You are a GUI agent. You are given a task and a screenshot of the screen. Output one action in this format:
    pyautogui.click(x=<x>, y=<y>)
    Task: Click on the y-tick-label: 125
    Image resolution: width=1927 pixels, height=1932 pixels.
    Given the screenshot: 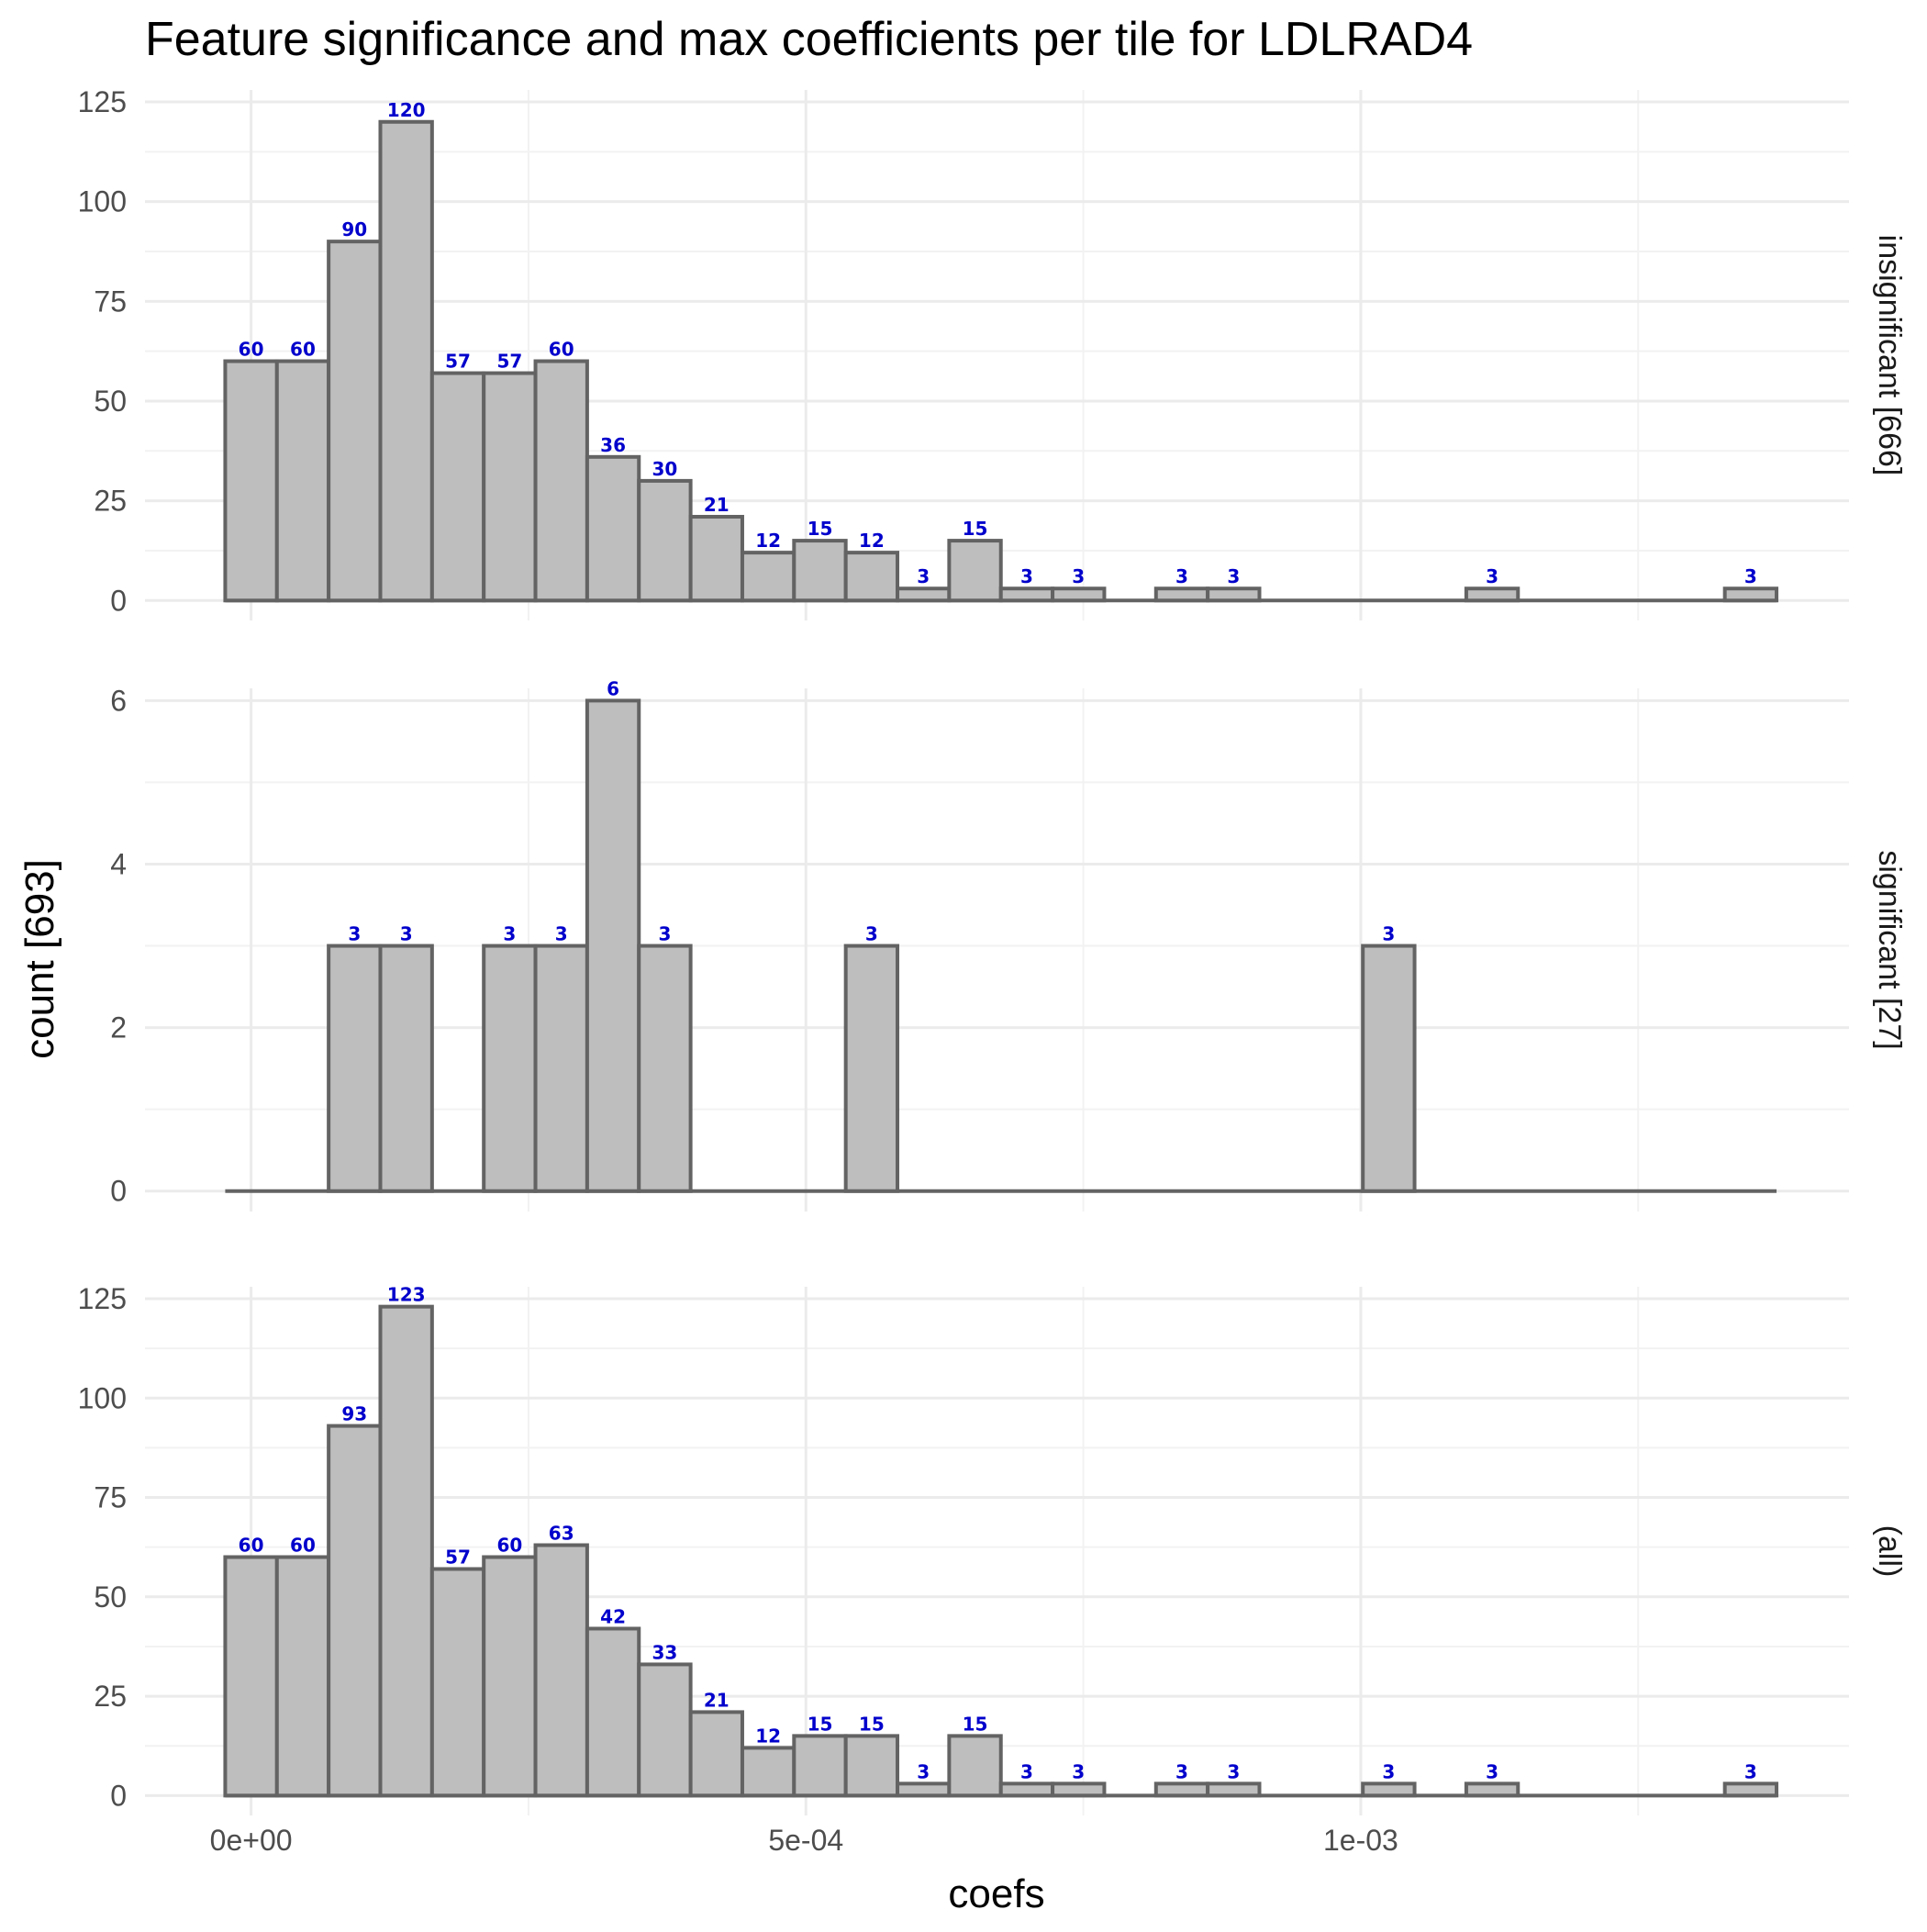 What is the action you would take?
    pyautogui.click(x=102, y=101)
    